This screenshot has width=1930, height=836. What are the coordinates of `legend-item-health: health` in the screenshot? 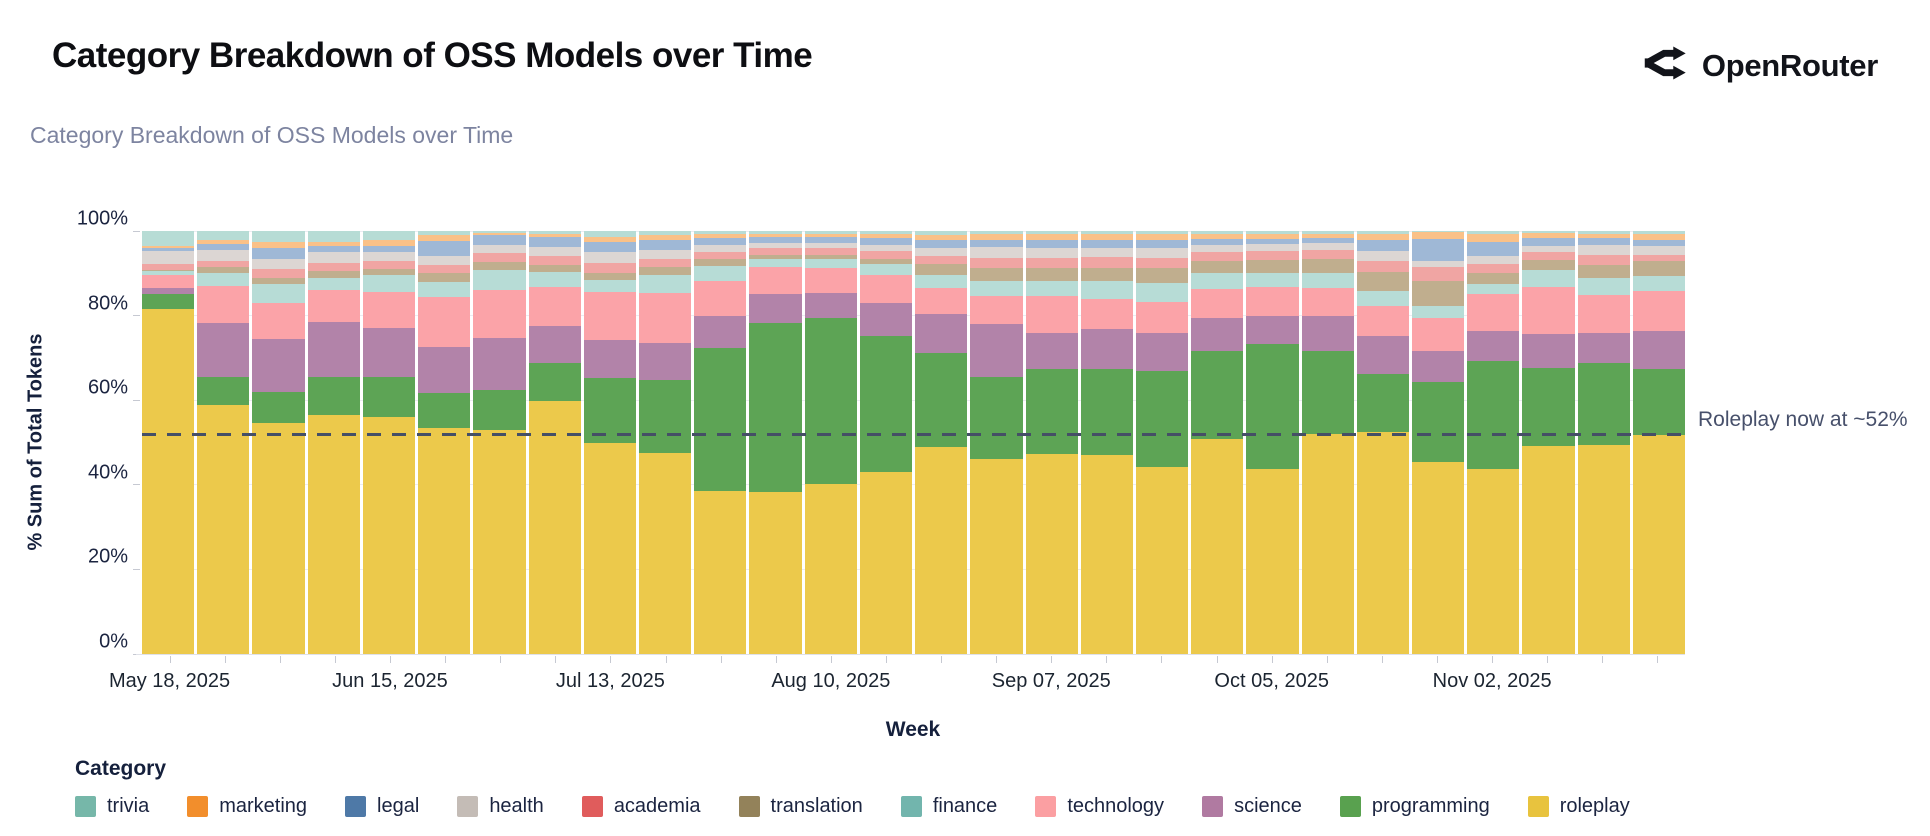 It's located at (500, 806).